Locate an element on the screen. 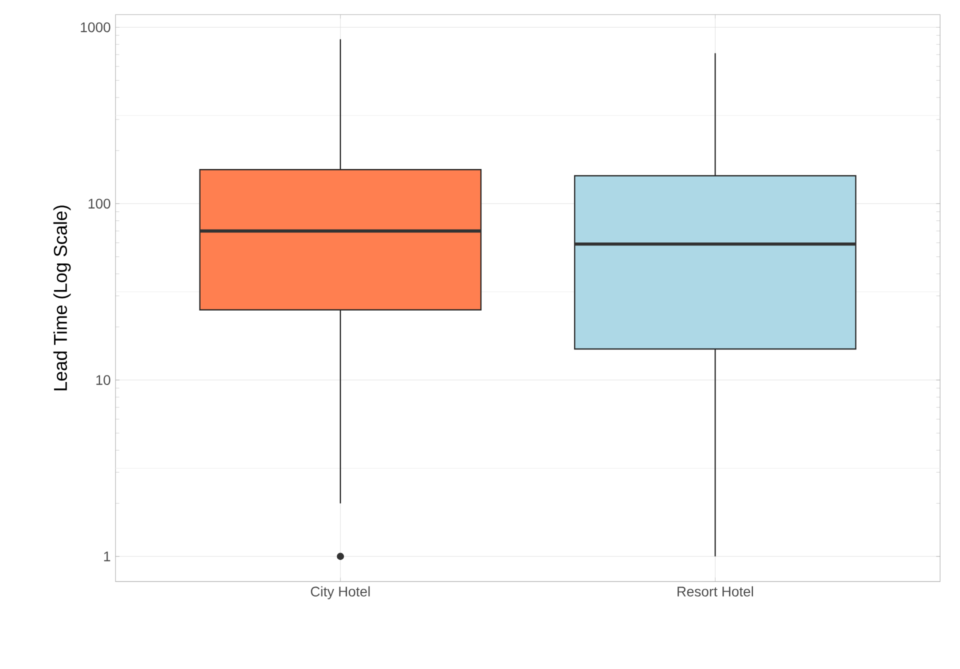 Image resolution: width=960 pixels, height=669 pixels. y-tick-label: 100 is located at coordinates (99, 203).